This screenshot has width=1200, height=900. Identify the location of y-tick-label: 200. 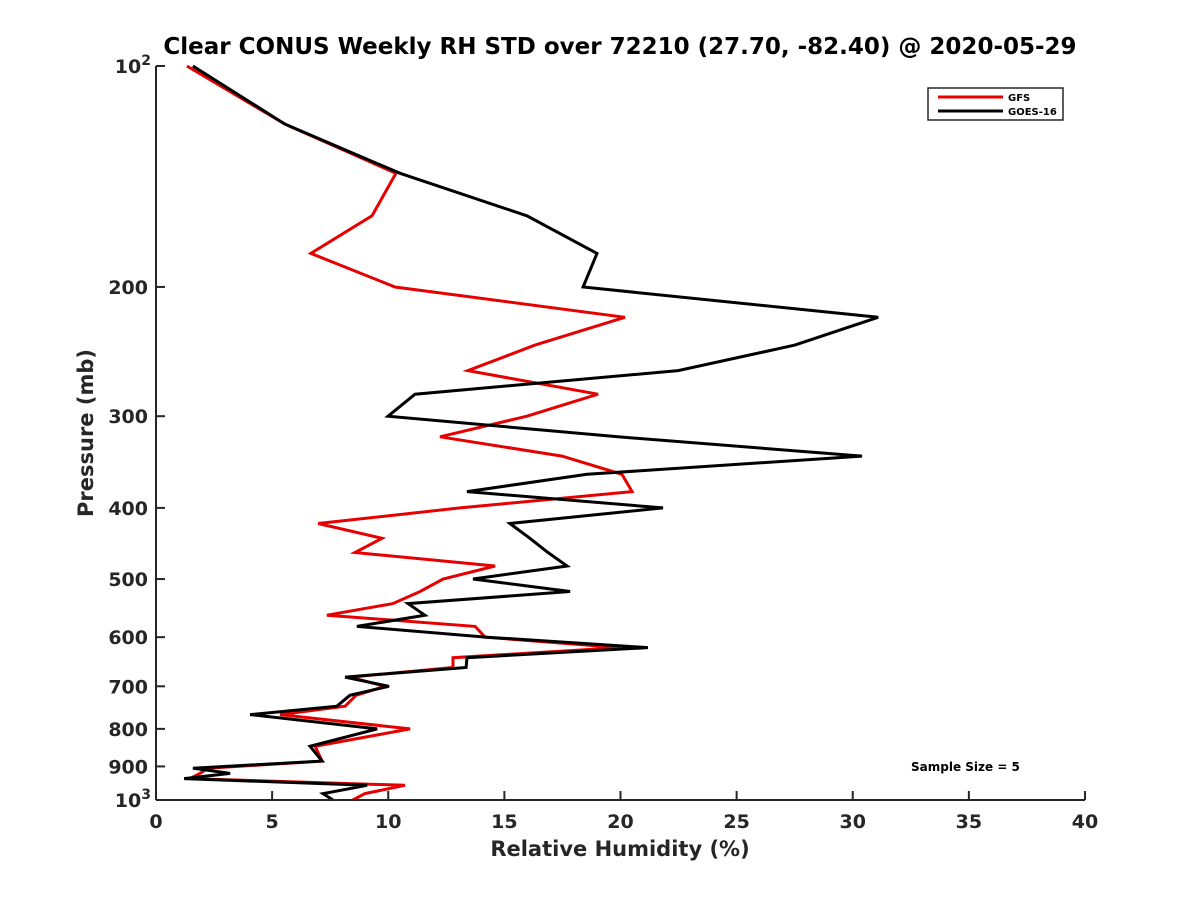
(128, 288).